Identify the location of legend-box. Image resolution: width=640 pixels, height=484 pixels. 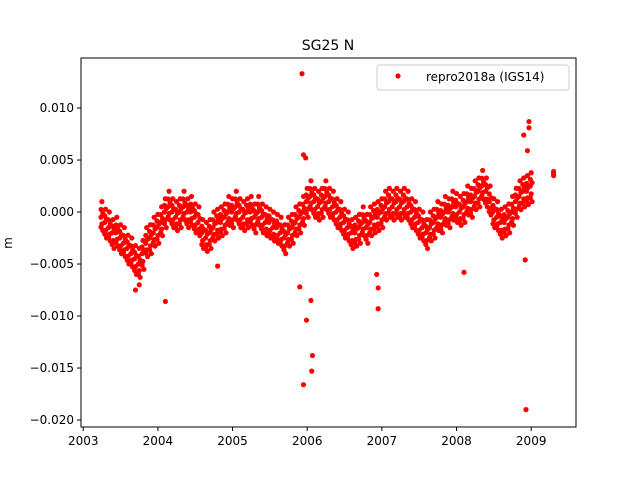
(473, 77).